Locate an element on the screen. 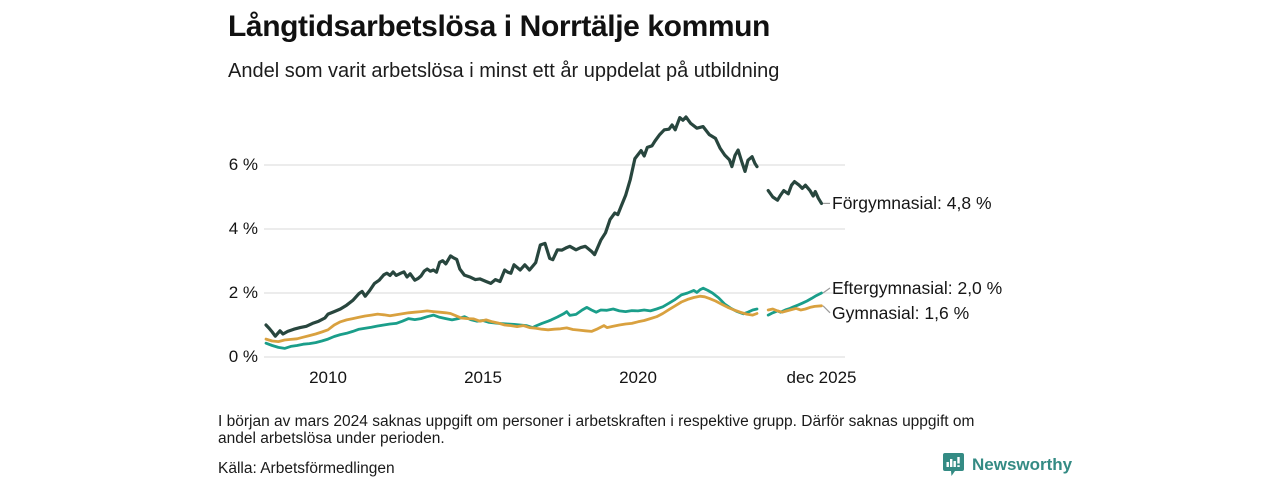 The height and width of the screenshot is (480, 1280). x-tick-label: 2015 is located at coordinates (483, 377).